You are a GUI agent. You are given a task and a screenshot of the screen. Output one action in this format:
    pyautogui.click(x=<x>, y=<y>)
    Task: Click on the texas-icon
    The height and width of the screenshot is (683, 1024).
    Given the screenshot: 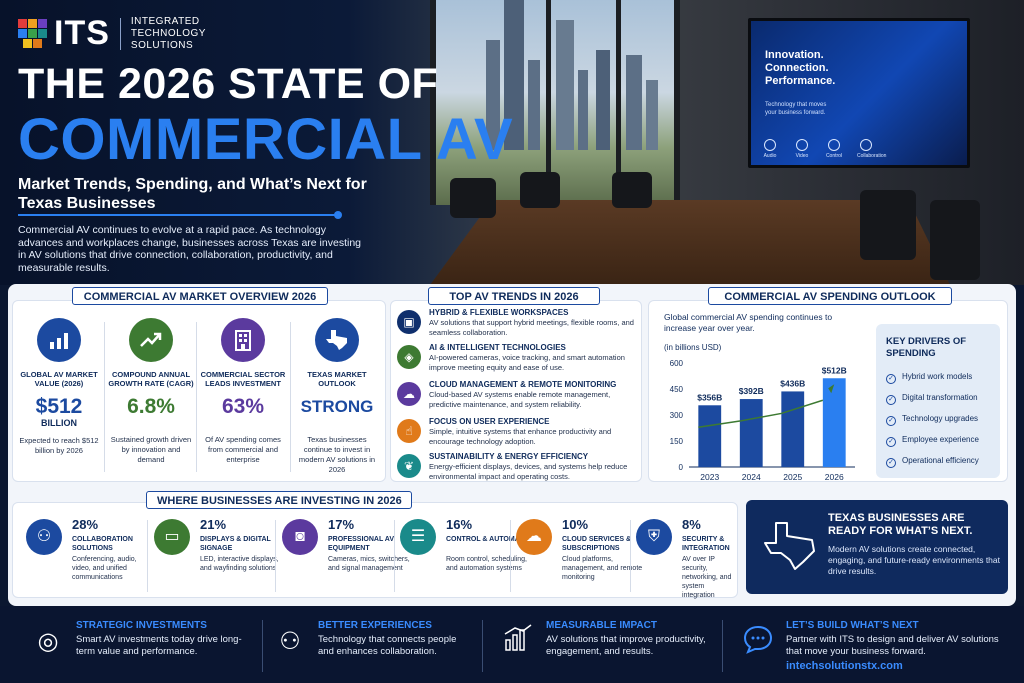 What is the action you would take?
    pyautogui.click(x=337, y=340)
    